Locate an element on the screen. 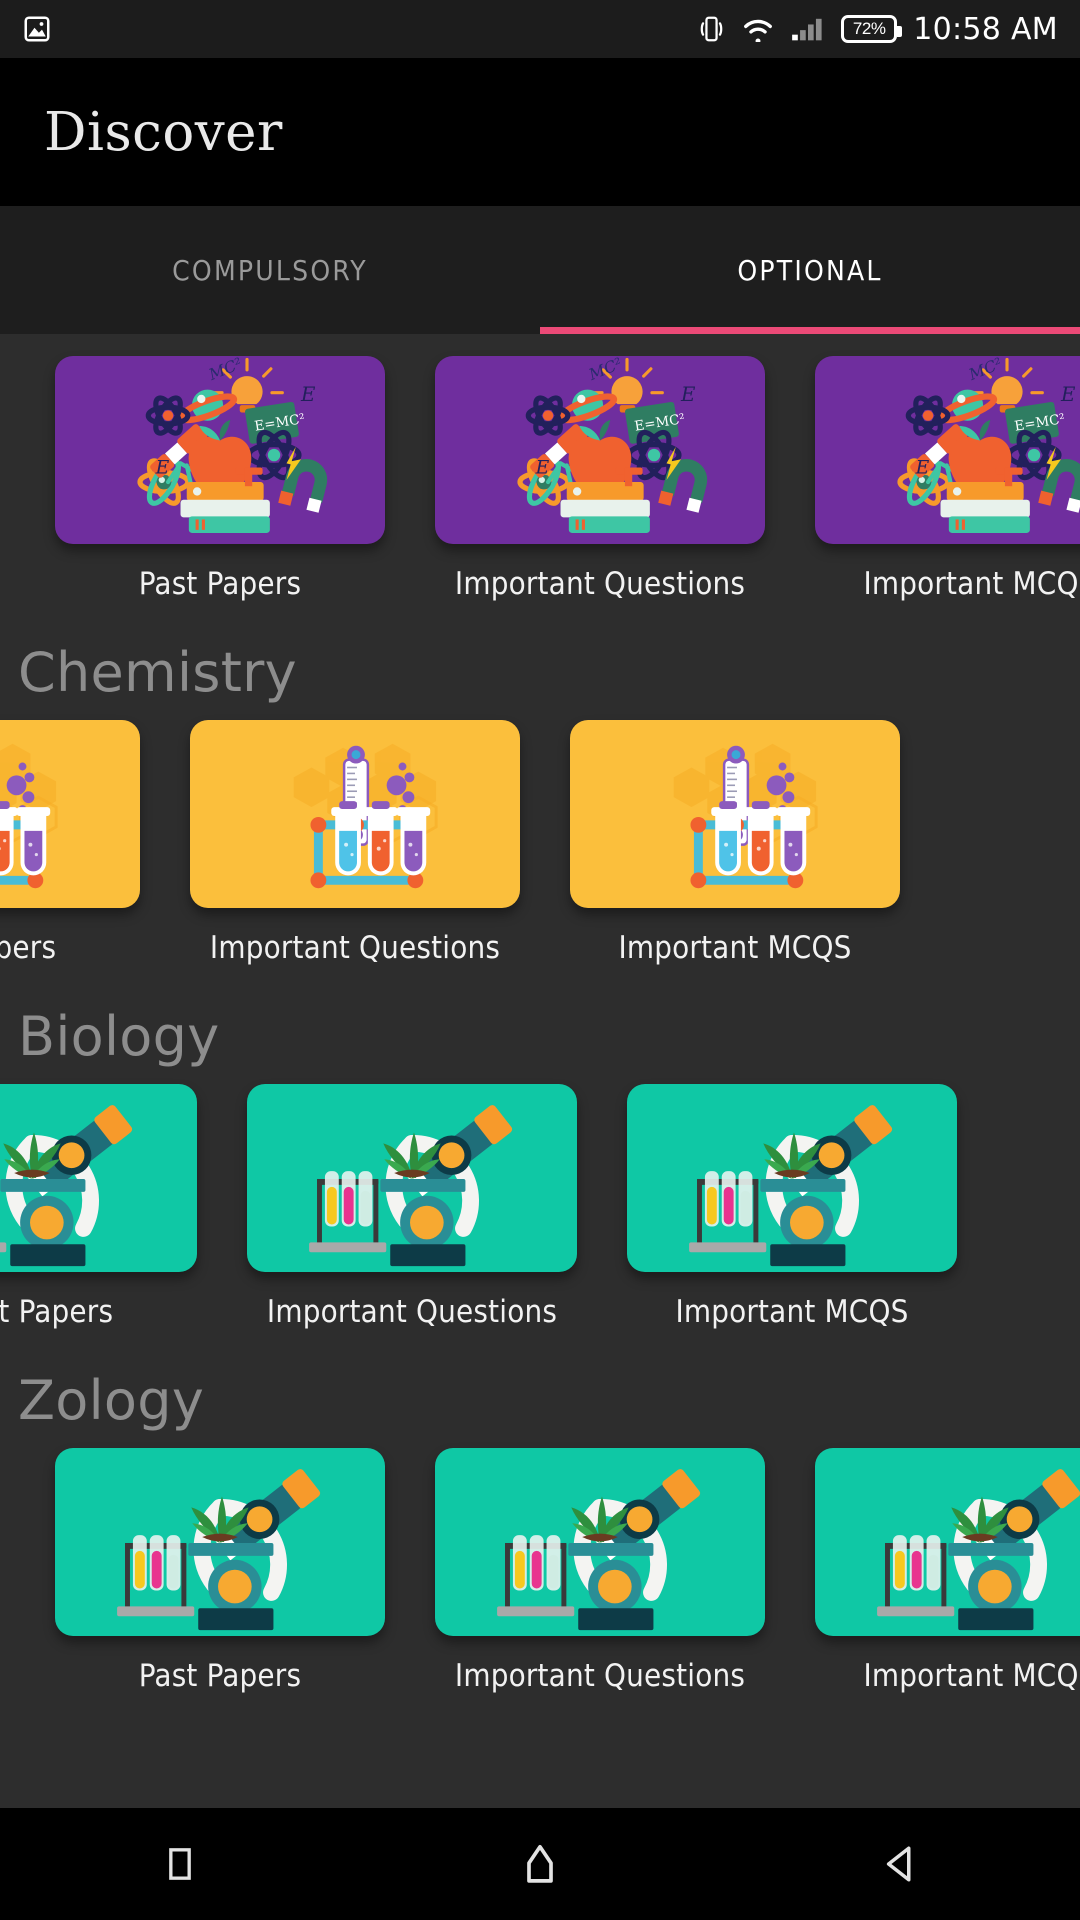  home-icon is located at coordinates (540, 1863).